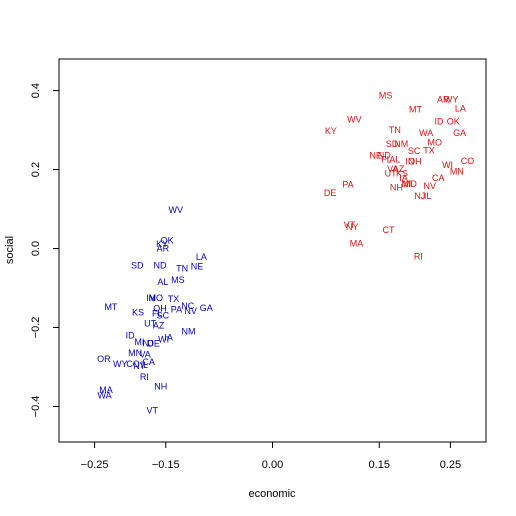  I want to click on point-label: DE, so click(153, 343).